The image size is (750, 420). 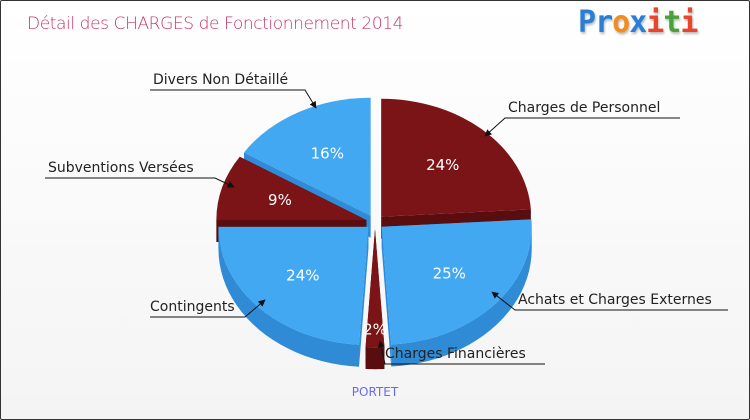 I want to click on proxiti-logo: Proxiti, so click(x=638, y=22).